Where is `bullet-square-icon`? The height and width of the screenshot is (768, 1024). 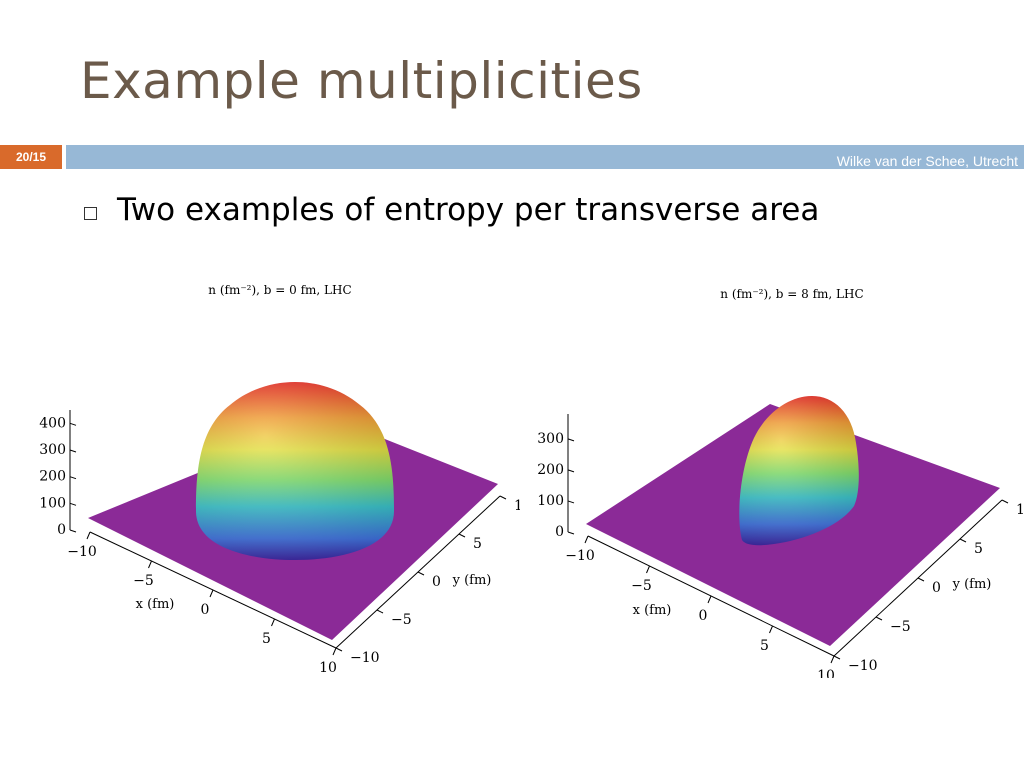 bullet-square-icon is located at coordinates (90, 213).